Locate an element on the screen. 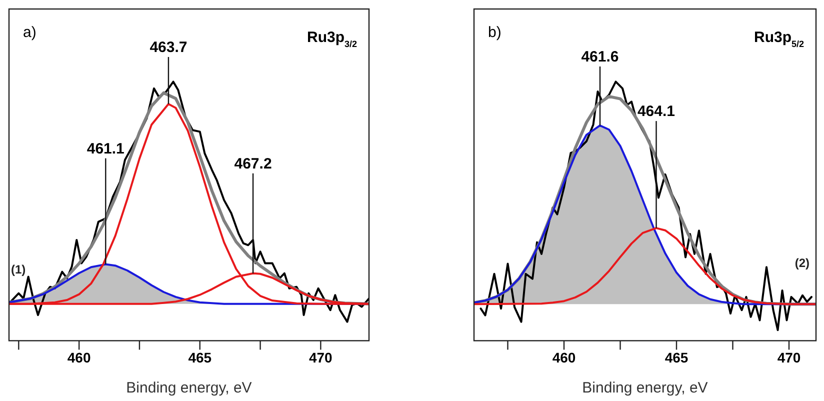 The width and height of the screenshot is (824, 401). chart-title: Ru3p$_{5/2}$ is located at coordinates (779, 39).